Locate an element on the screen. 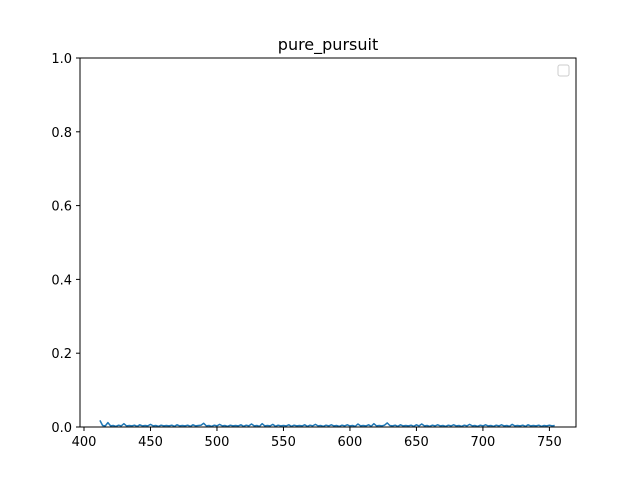  chart-title: pure_pursuit is located at coordinates (328, 45).